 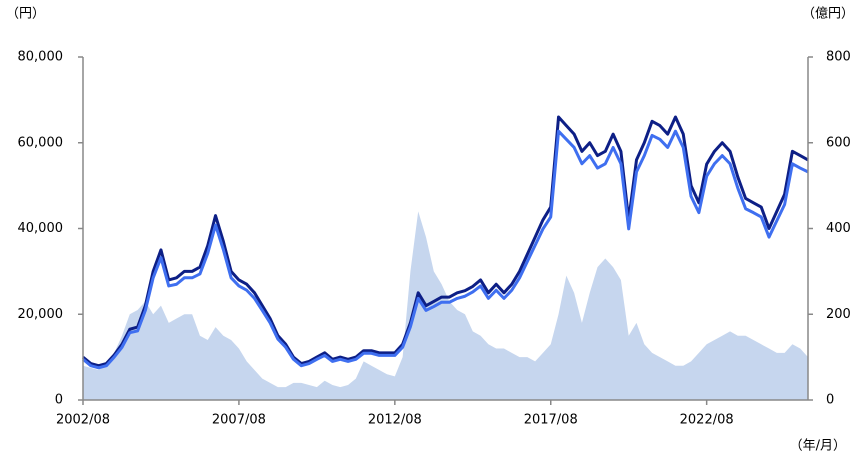 What do you see at coordinates (41, 142) in the screenshot?
I see `y-tick-label: 60,000` at bounding box center [41, 142].